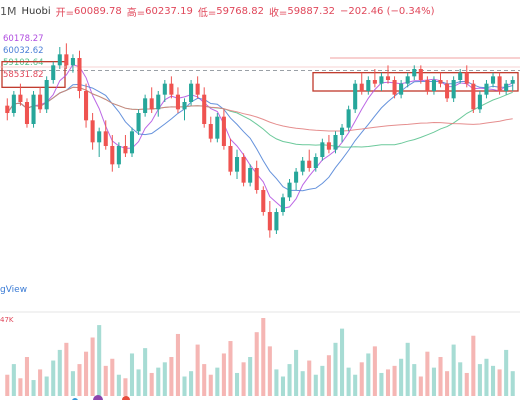 This screenshot has width=520, height=400. I want to click on ma-tag-1: 60178.27, so click(23, 39).